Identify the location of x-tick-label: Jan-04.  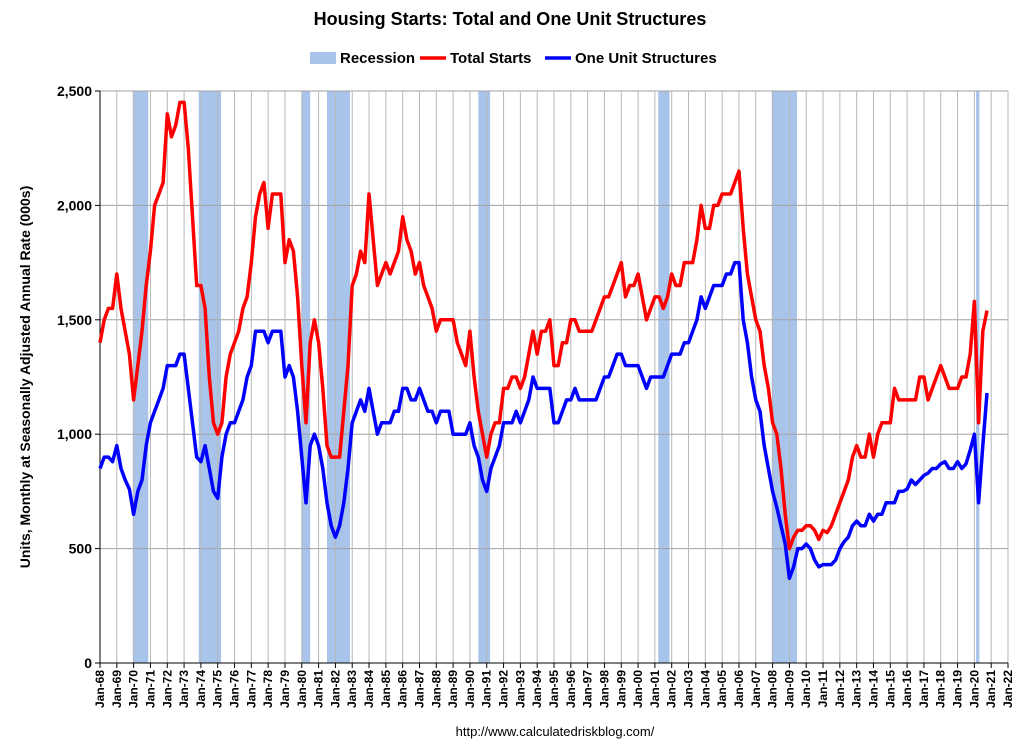
(705, 689).